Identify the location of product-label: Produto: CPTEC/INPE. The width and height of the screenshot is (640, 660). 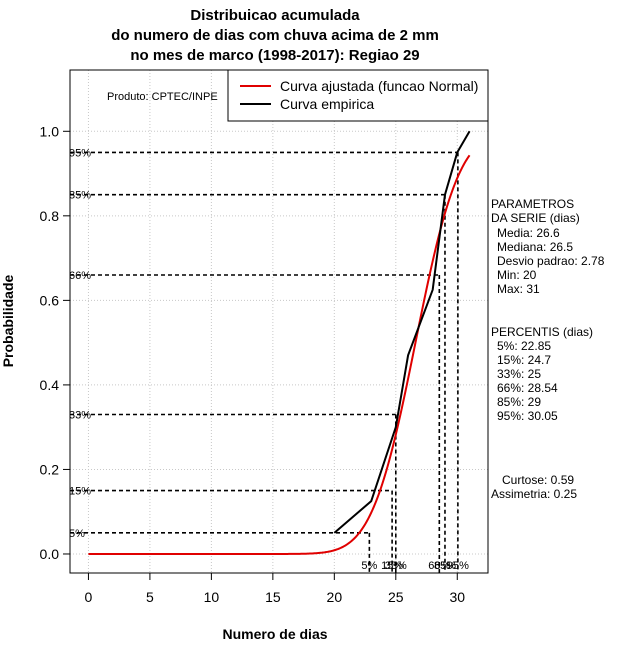
(162, 97).